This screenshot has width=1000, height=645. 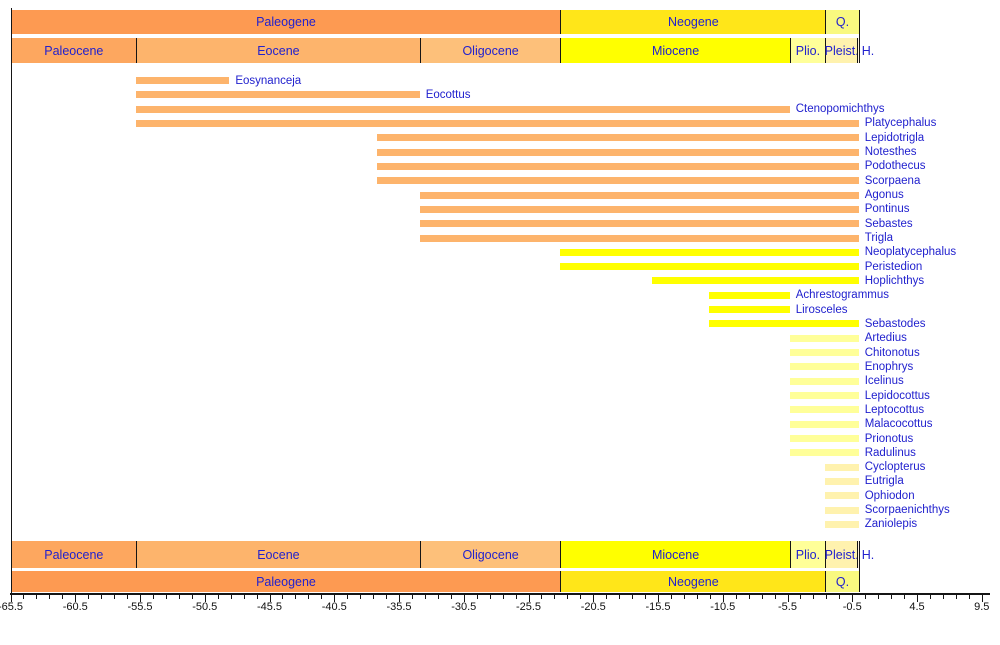 I want to click on epoch-bottom-label-pleist: Pleist., so click(x=841, y=554).